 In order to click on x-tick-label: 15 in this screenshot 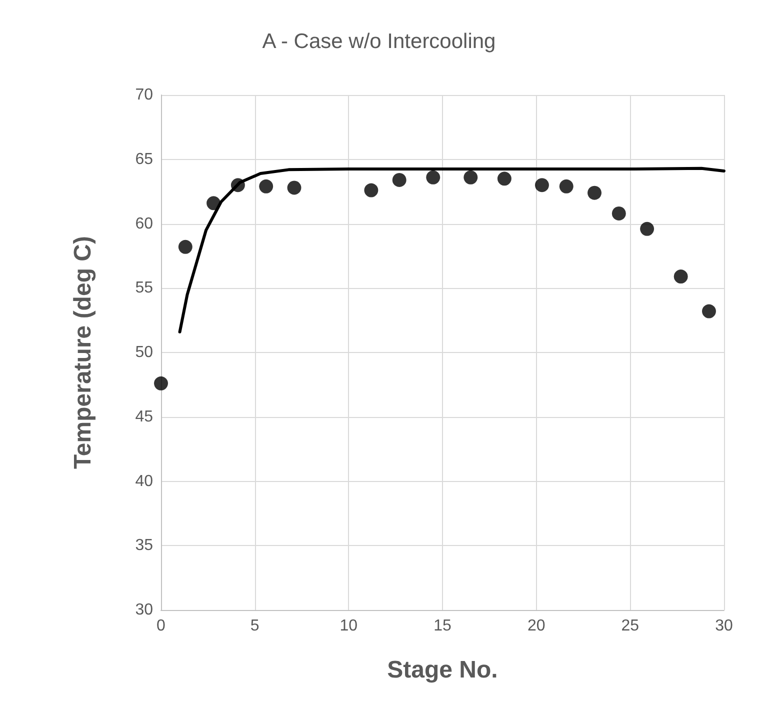, I will do `click(443, 626)`.